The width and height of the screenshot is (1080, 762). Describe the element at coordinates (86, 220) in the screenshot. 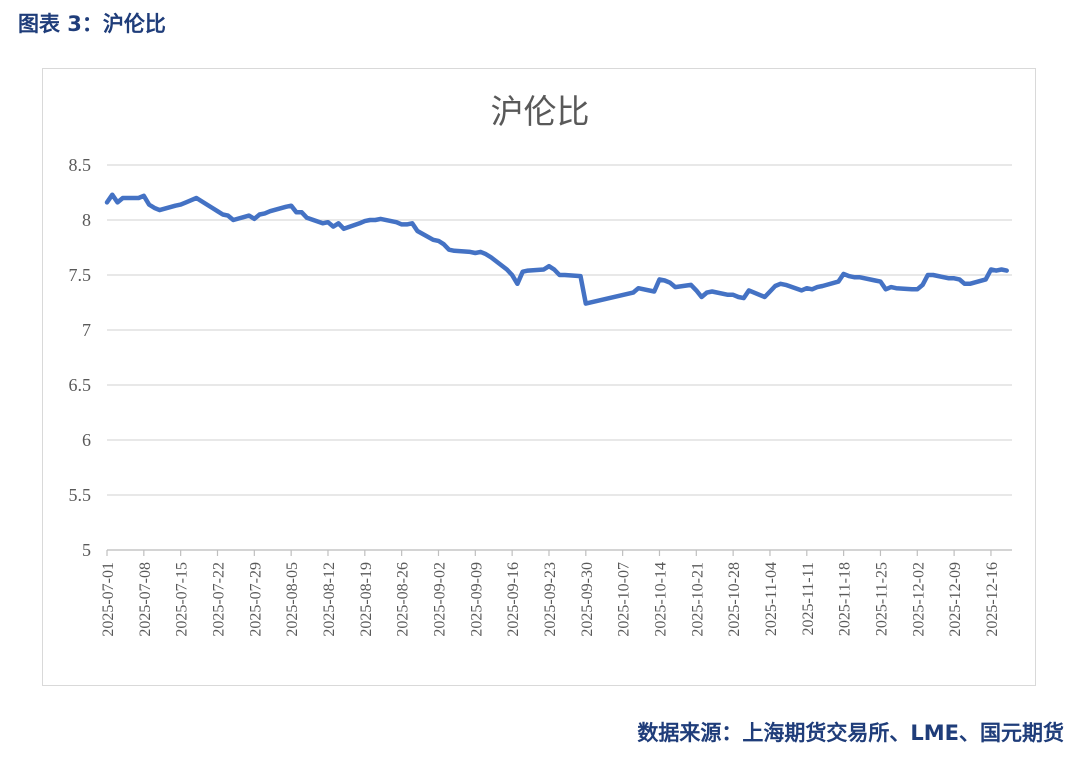

I see `y-tick-label: 8` at that location.